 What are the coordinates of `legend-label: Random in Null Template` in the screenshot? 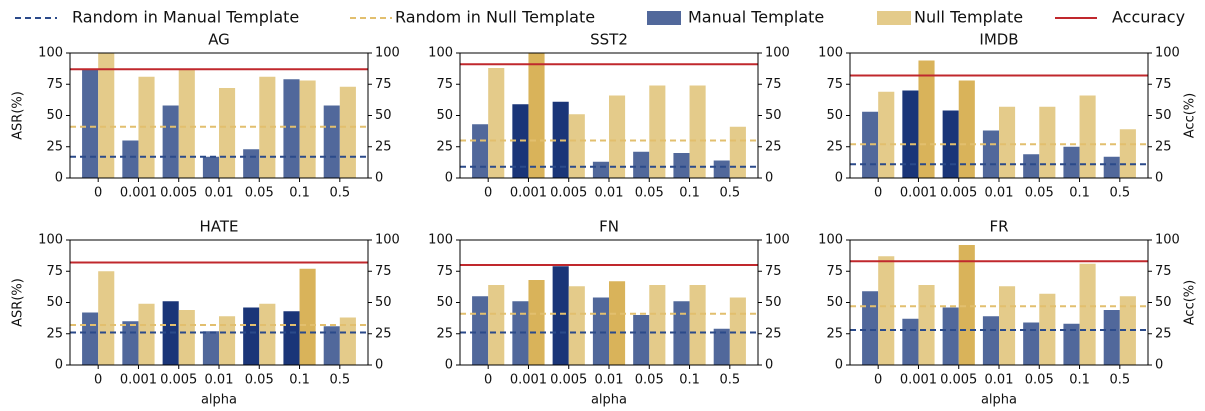 It's located at (495, 17).